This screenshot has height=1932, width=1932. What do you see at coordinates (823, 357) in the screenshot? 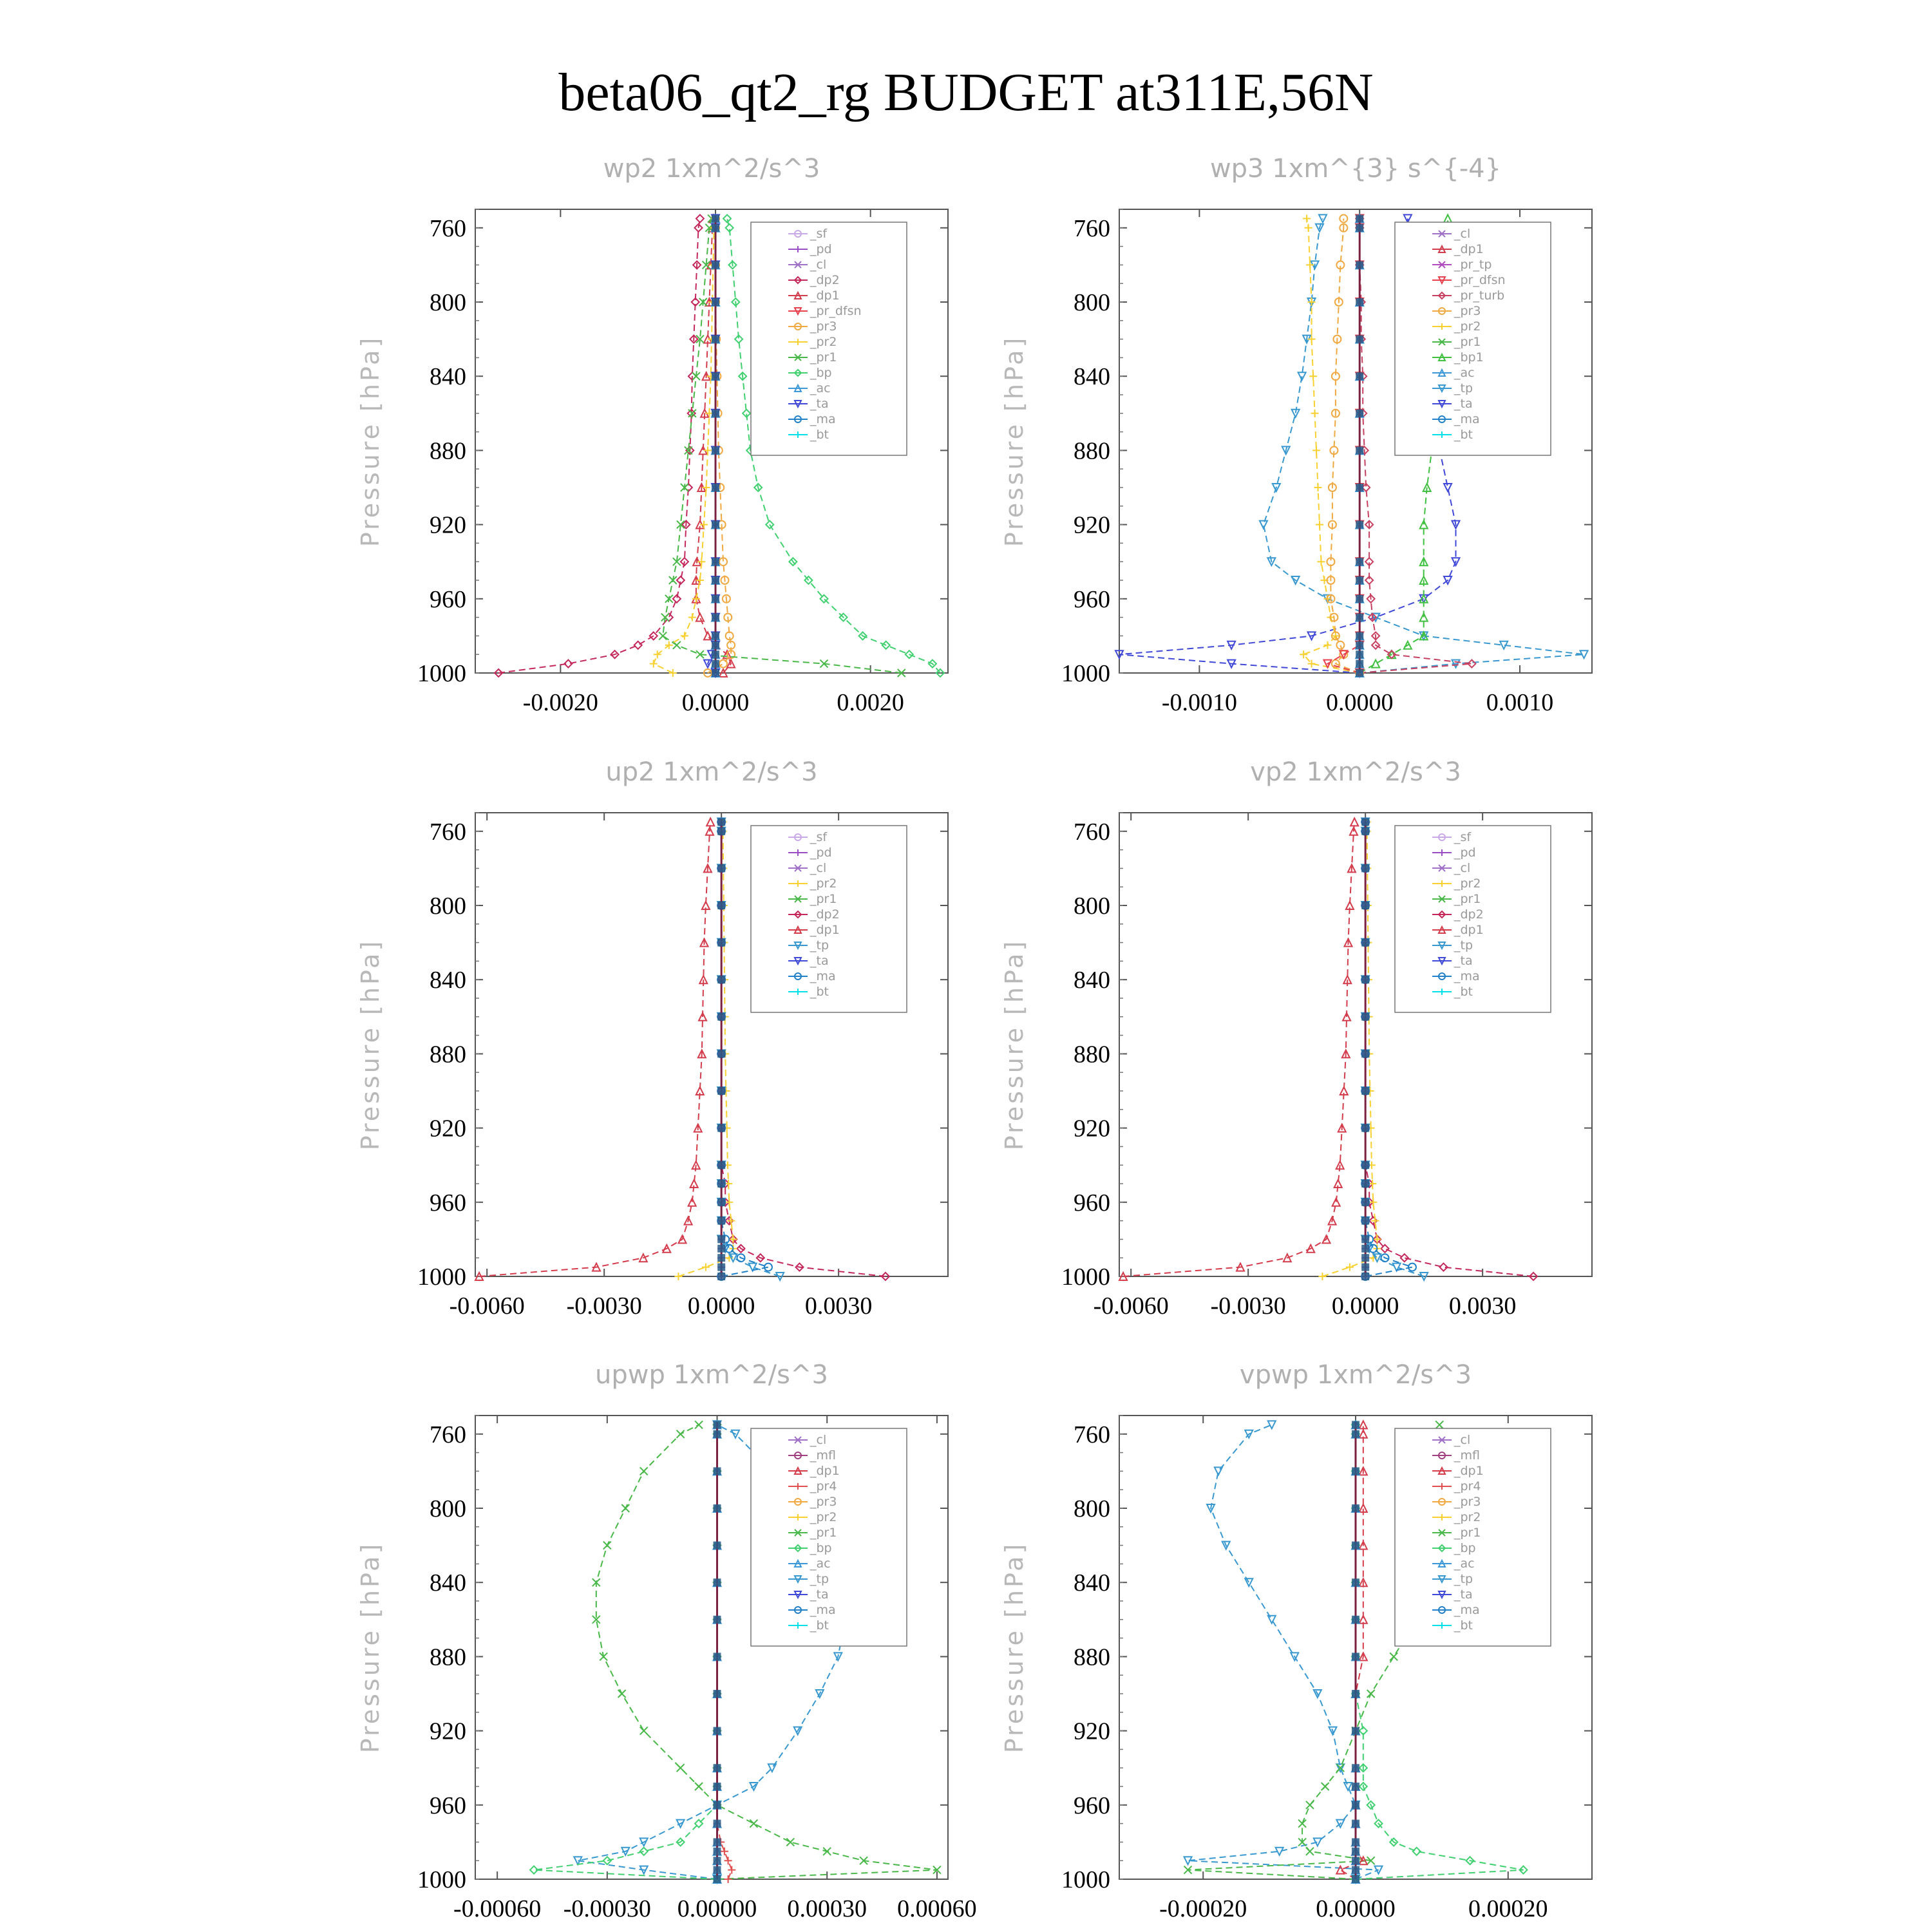
I see `legend-entry: _pr1` at bounding box center [823, 357].